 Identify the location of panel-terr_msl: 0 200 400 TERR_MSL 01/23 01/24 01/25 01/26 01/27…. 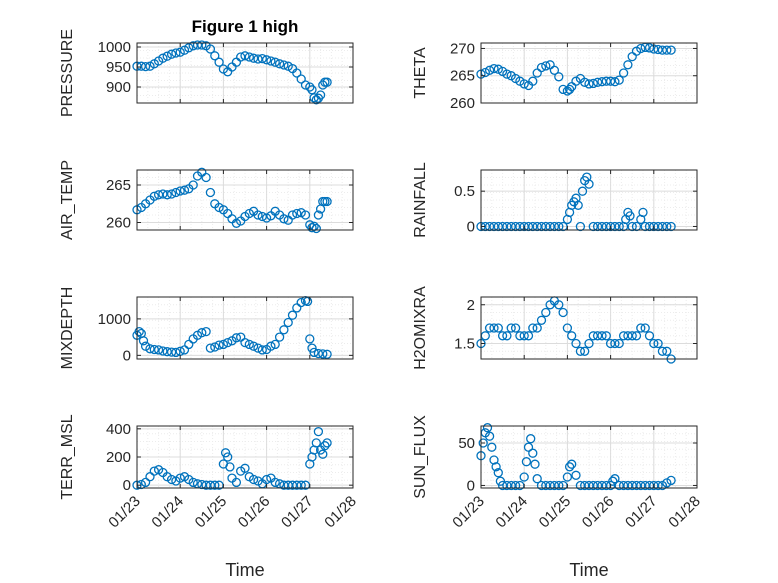
(209, 497).